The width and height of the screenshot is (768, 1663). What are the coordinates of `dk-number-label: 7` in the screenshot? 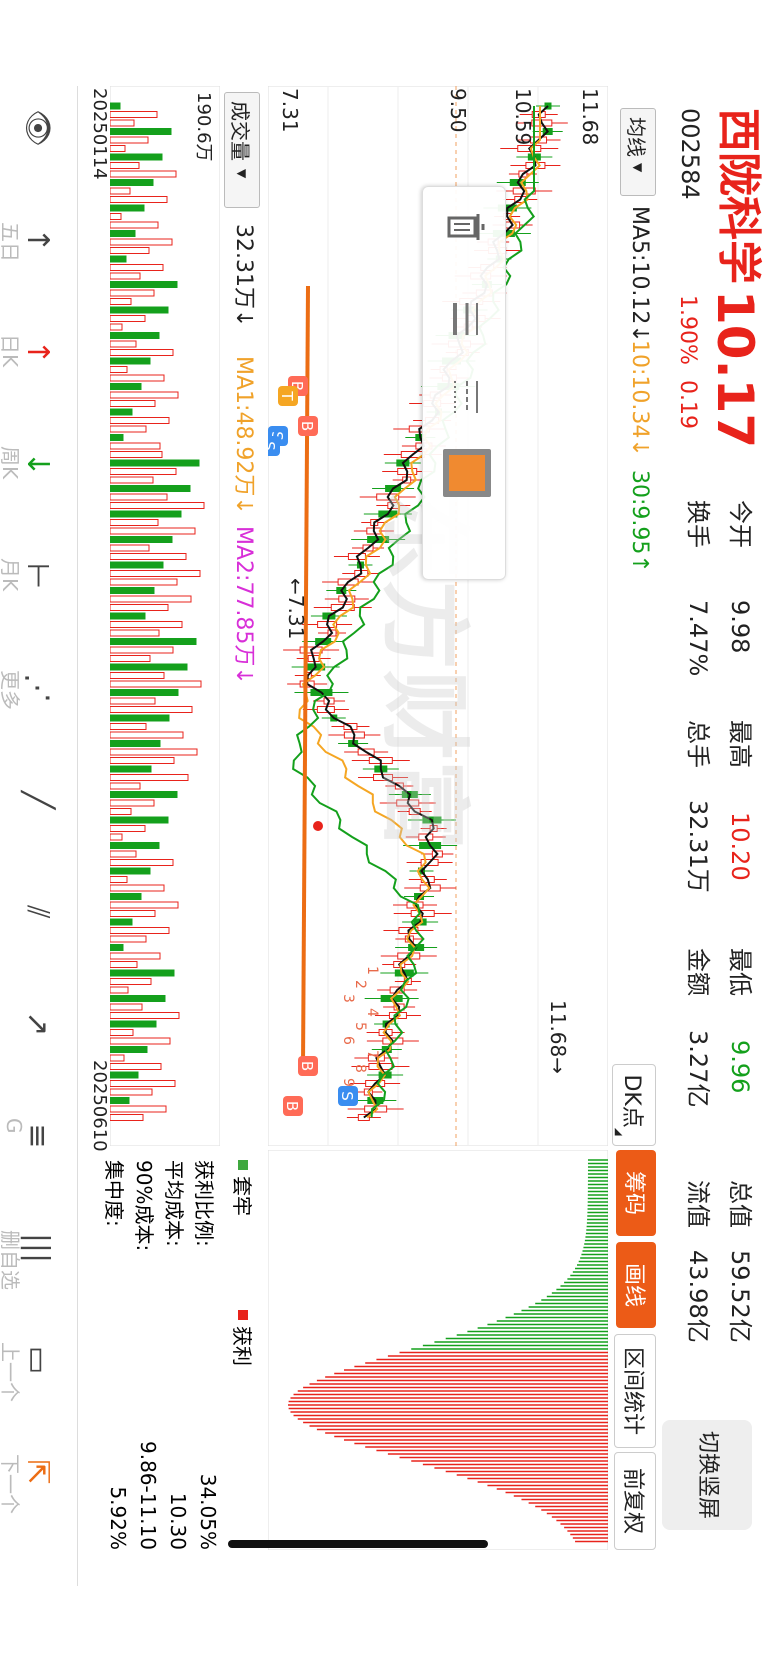 It's located at (372, 1054).